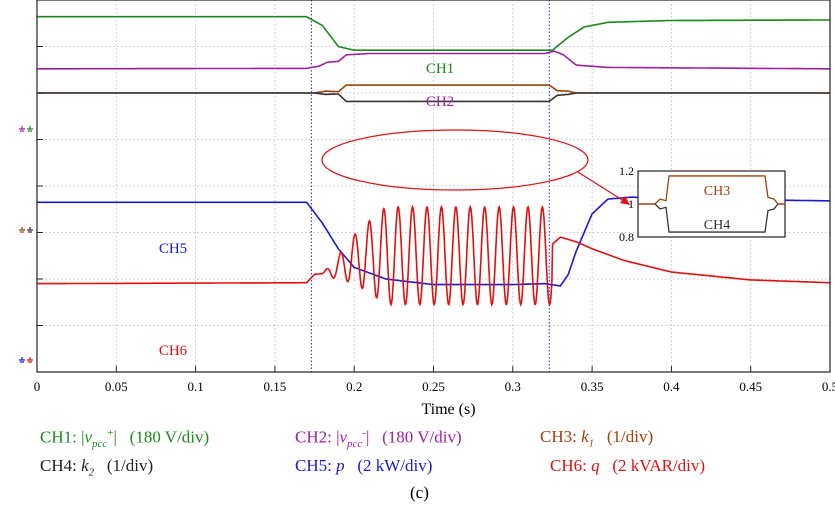  I want to click on legend-scale: (2 kW/div), so click(388, 465).